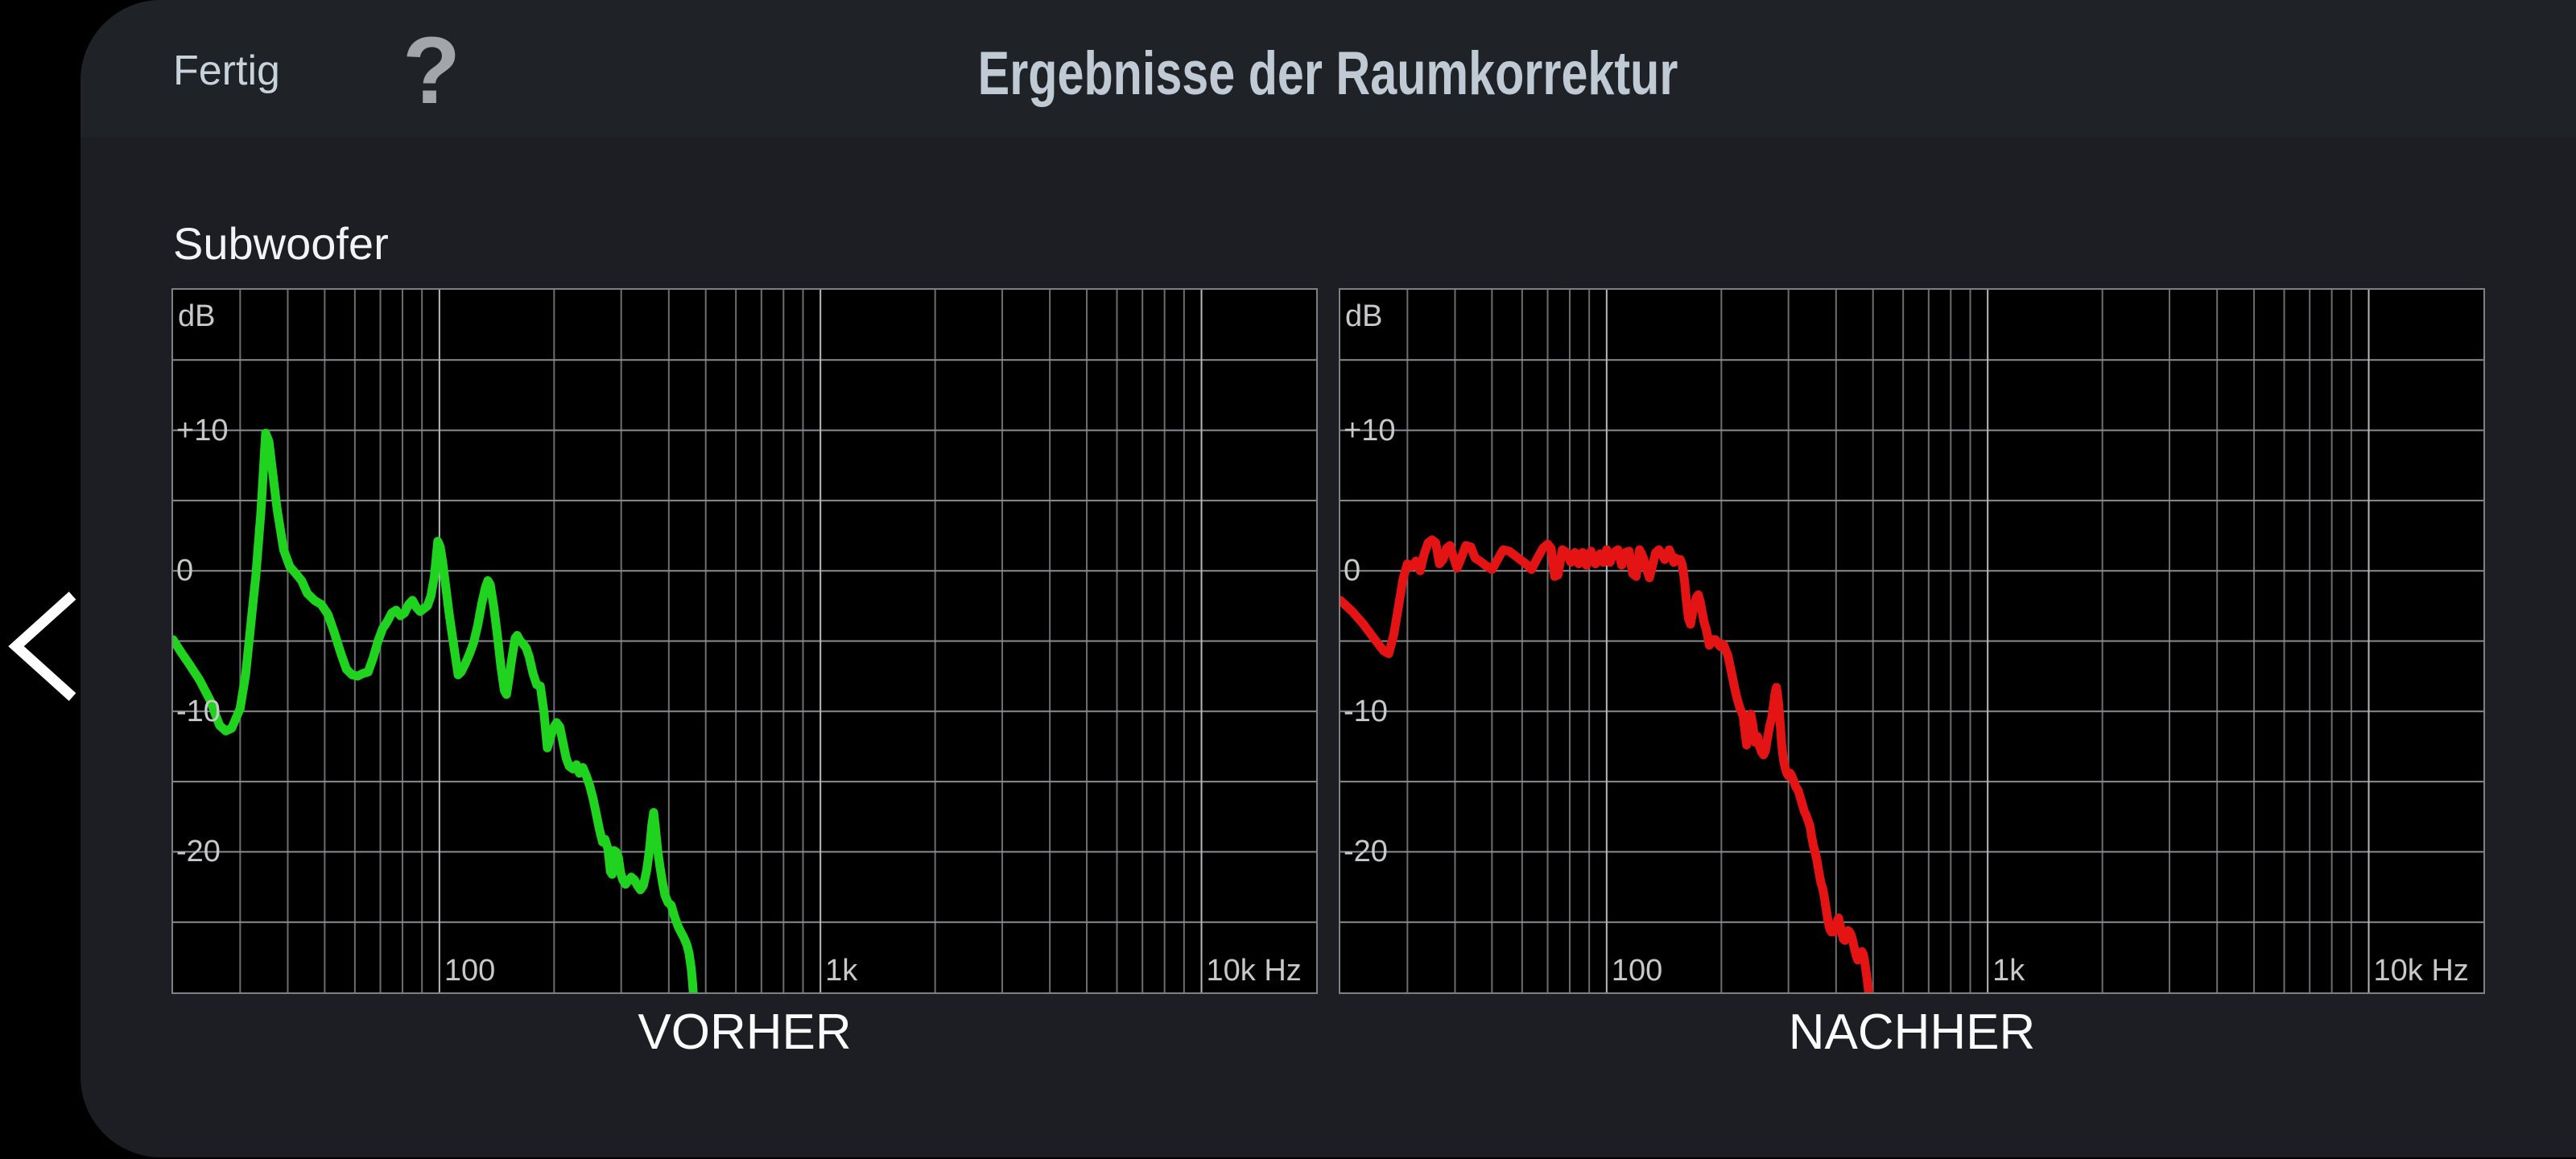 The image size is (2576, 1159). Describe the element at coordinates (435, 710) in the screenshot. I see `curve-vorher` at that location.